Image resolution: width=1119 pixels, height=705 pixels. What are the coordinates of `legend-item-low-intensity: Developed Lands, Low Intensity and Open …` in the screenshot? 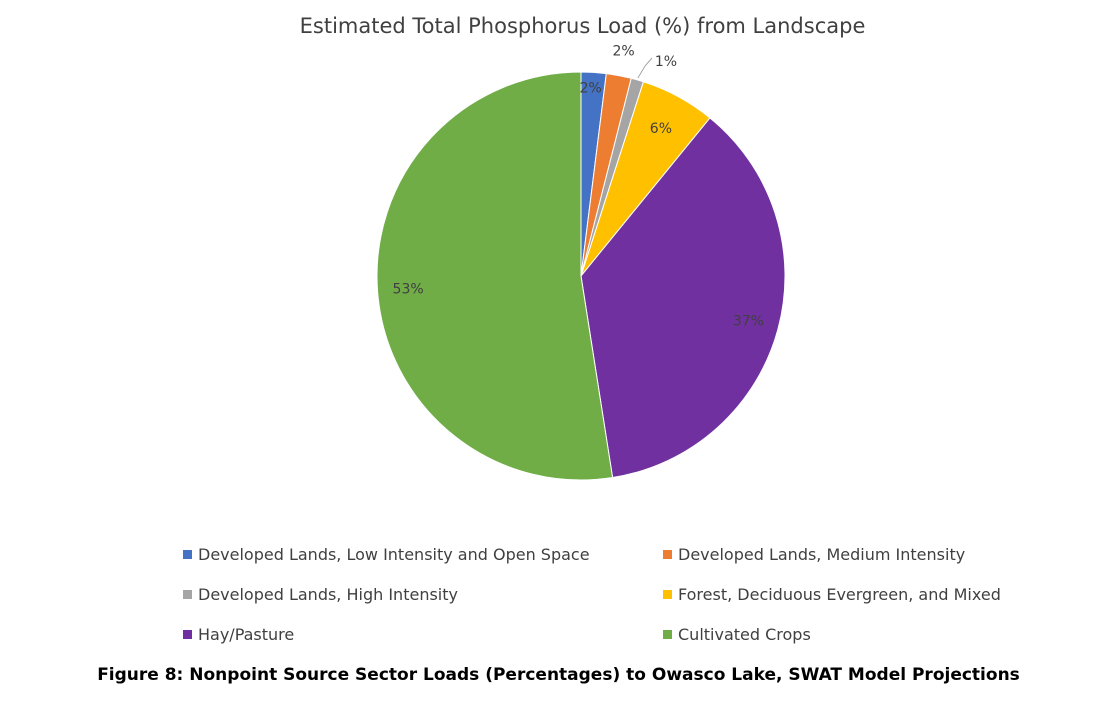 It's located at (386, 554).